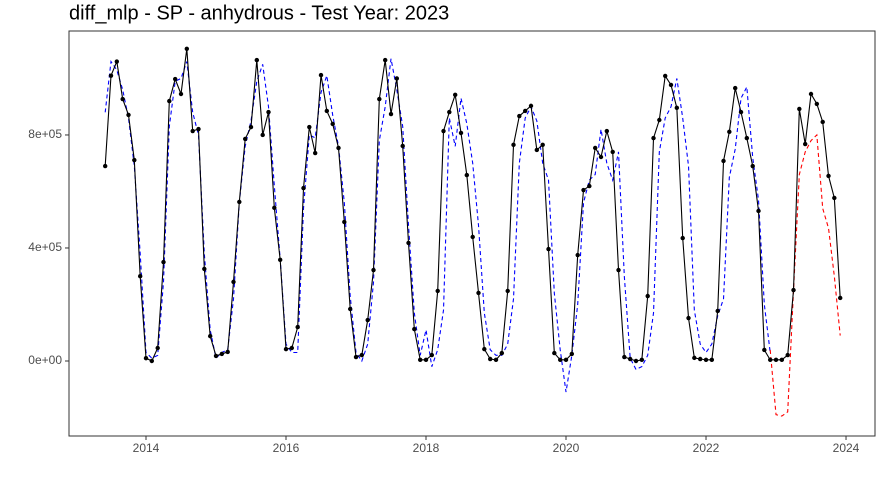 The width and height of the screenshot is (880, 480). Describe the element at coordinates (846, 448) in the screenshot. I see `x-tick-label: 2024` at that location.